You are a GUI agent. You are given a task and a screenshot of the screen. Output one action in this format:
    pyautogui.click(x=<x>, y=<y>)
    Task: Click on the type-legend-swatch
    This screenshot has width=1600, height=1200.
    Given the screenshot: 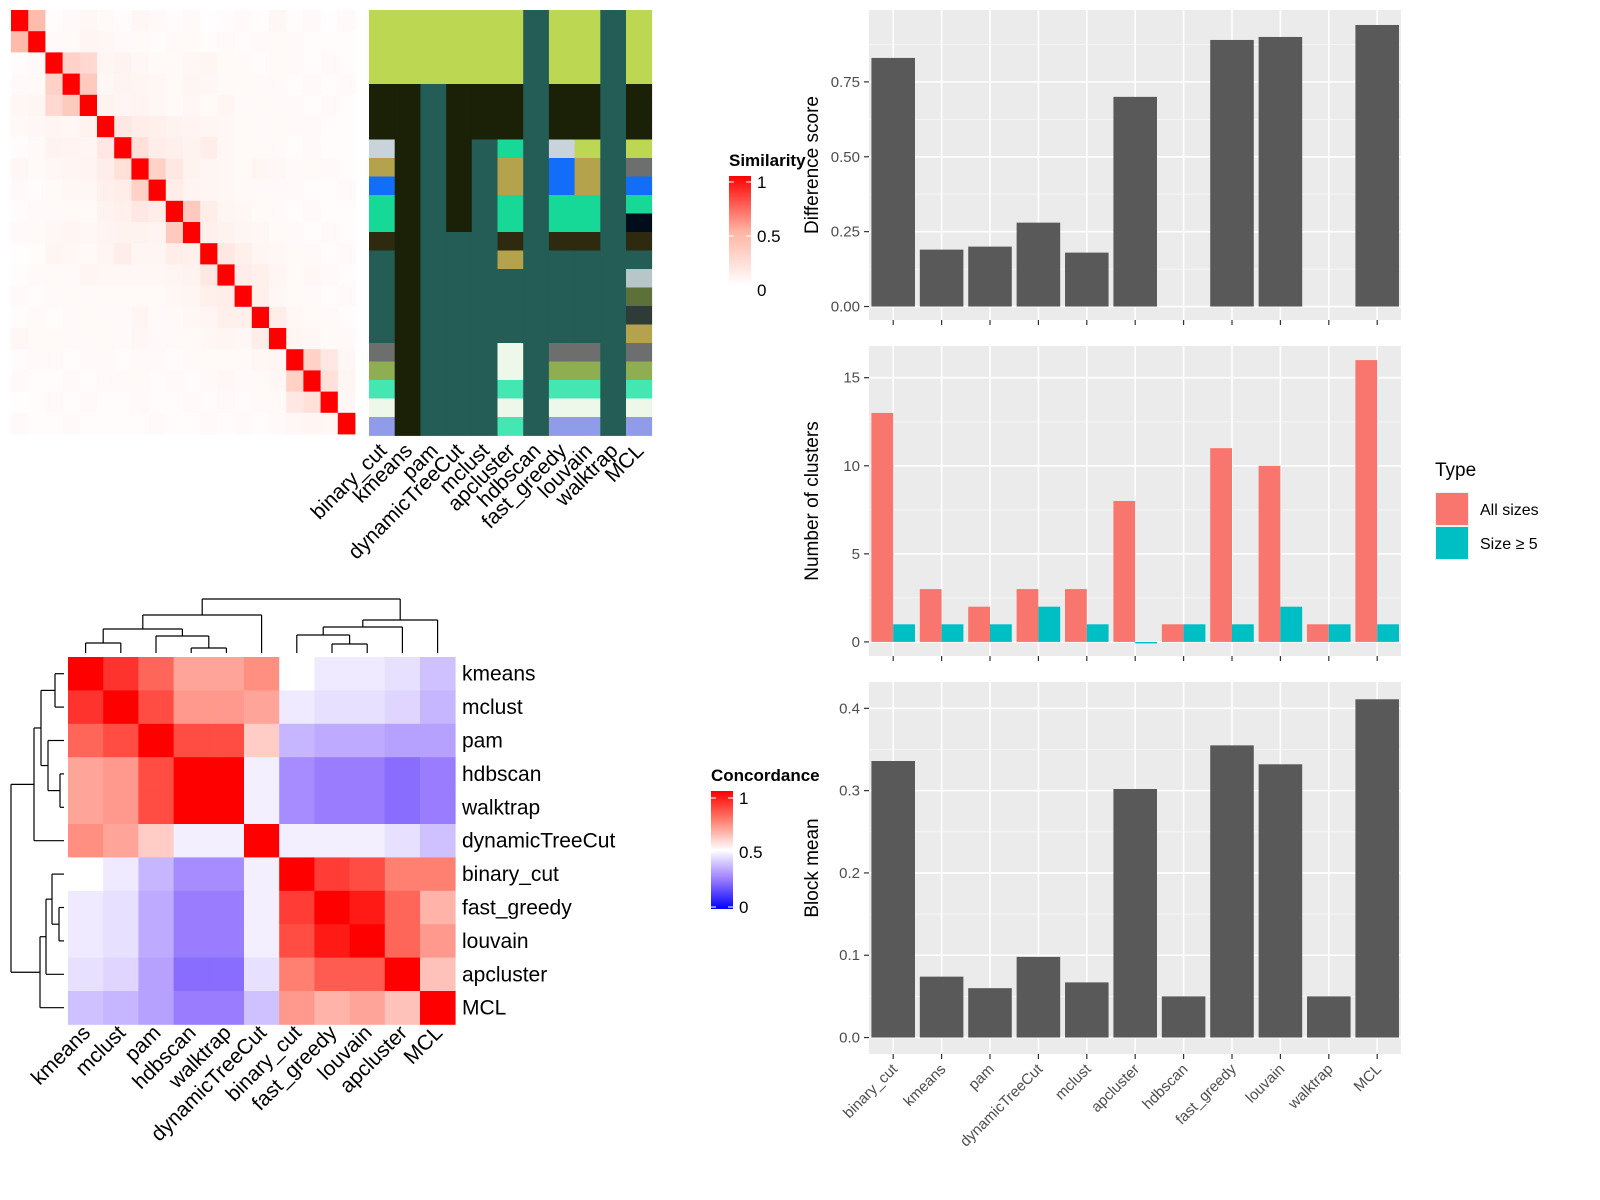 What is the action you would take?
    pyautogui.click(x=1452, y=509)
    